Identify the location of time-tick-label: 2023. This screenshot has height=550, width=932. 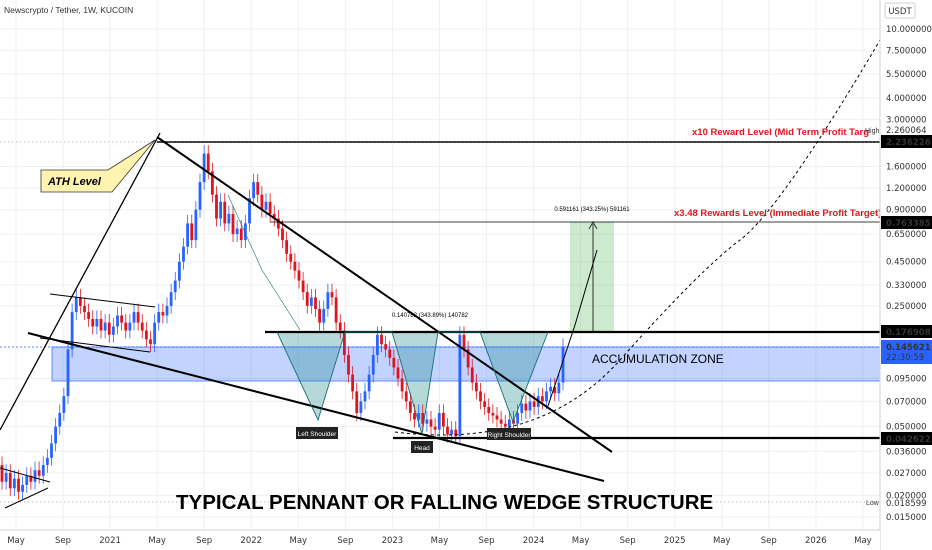
(393, 541).